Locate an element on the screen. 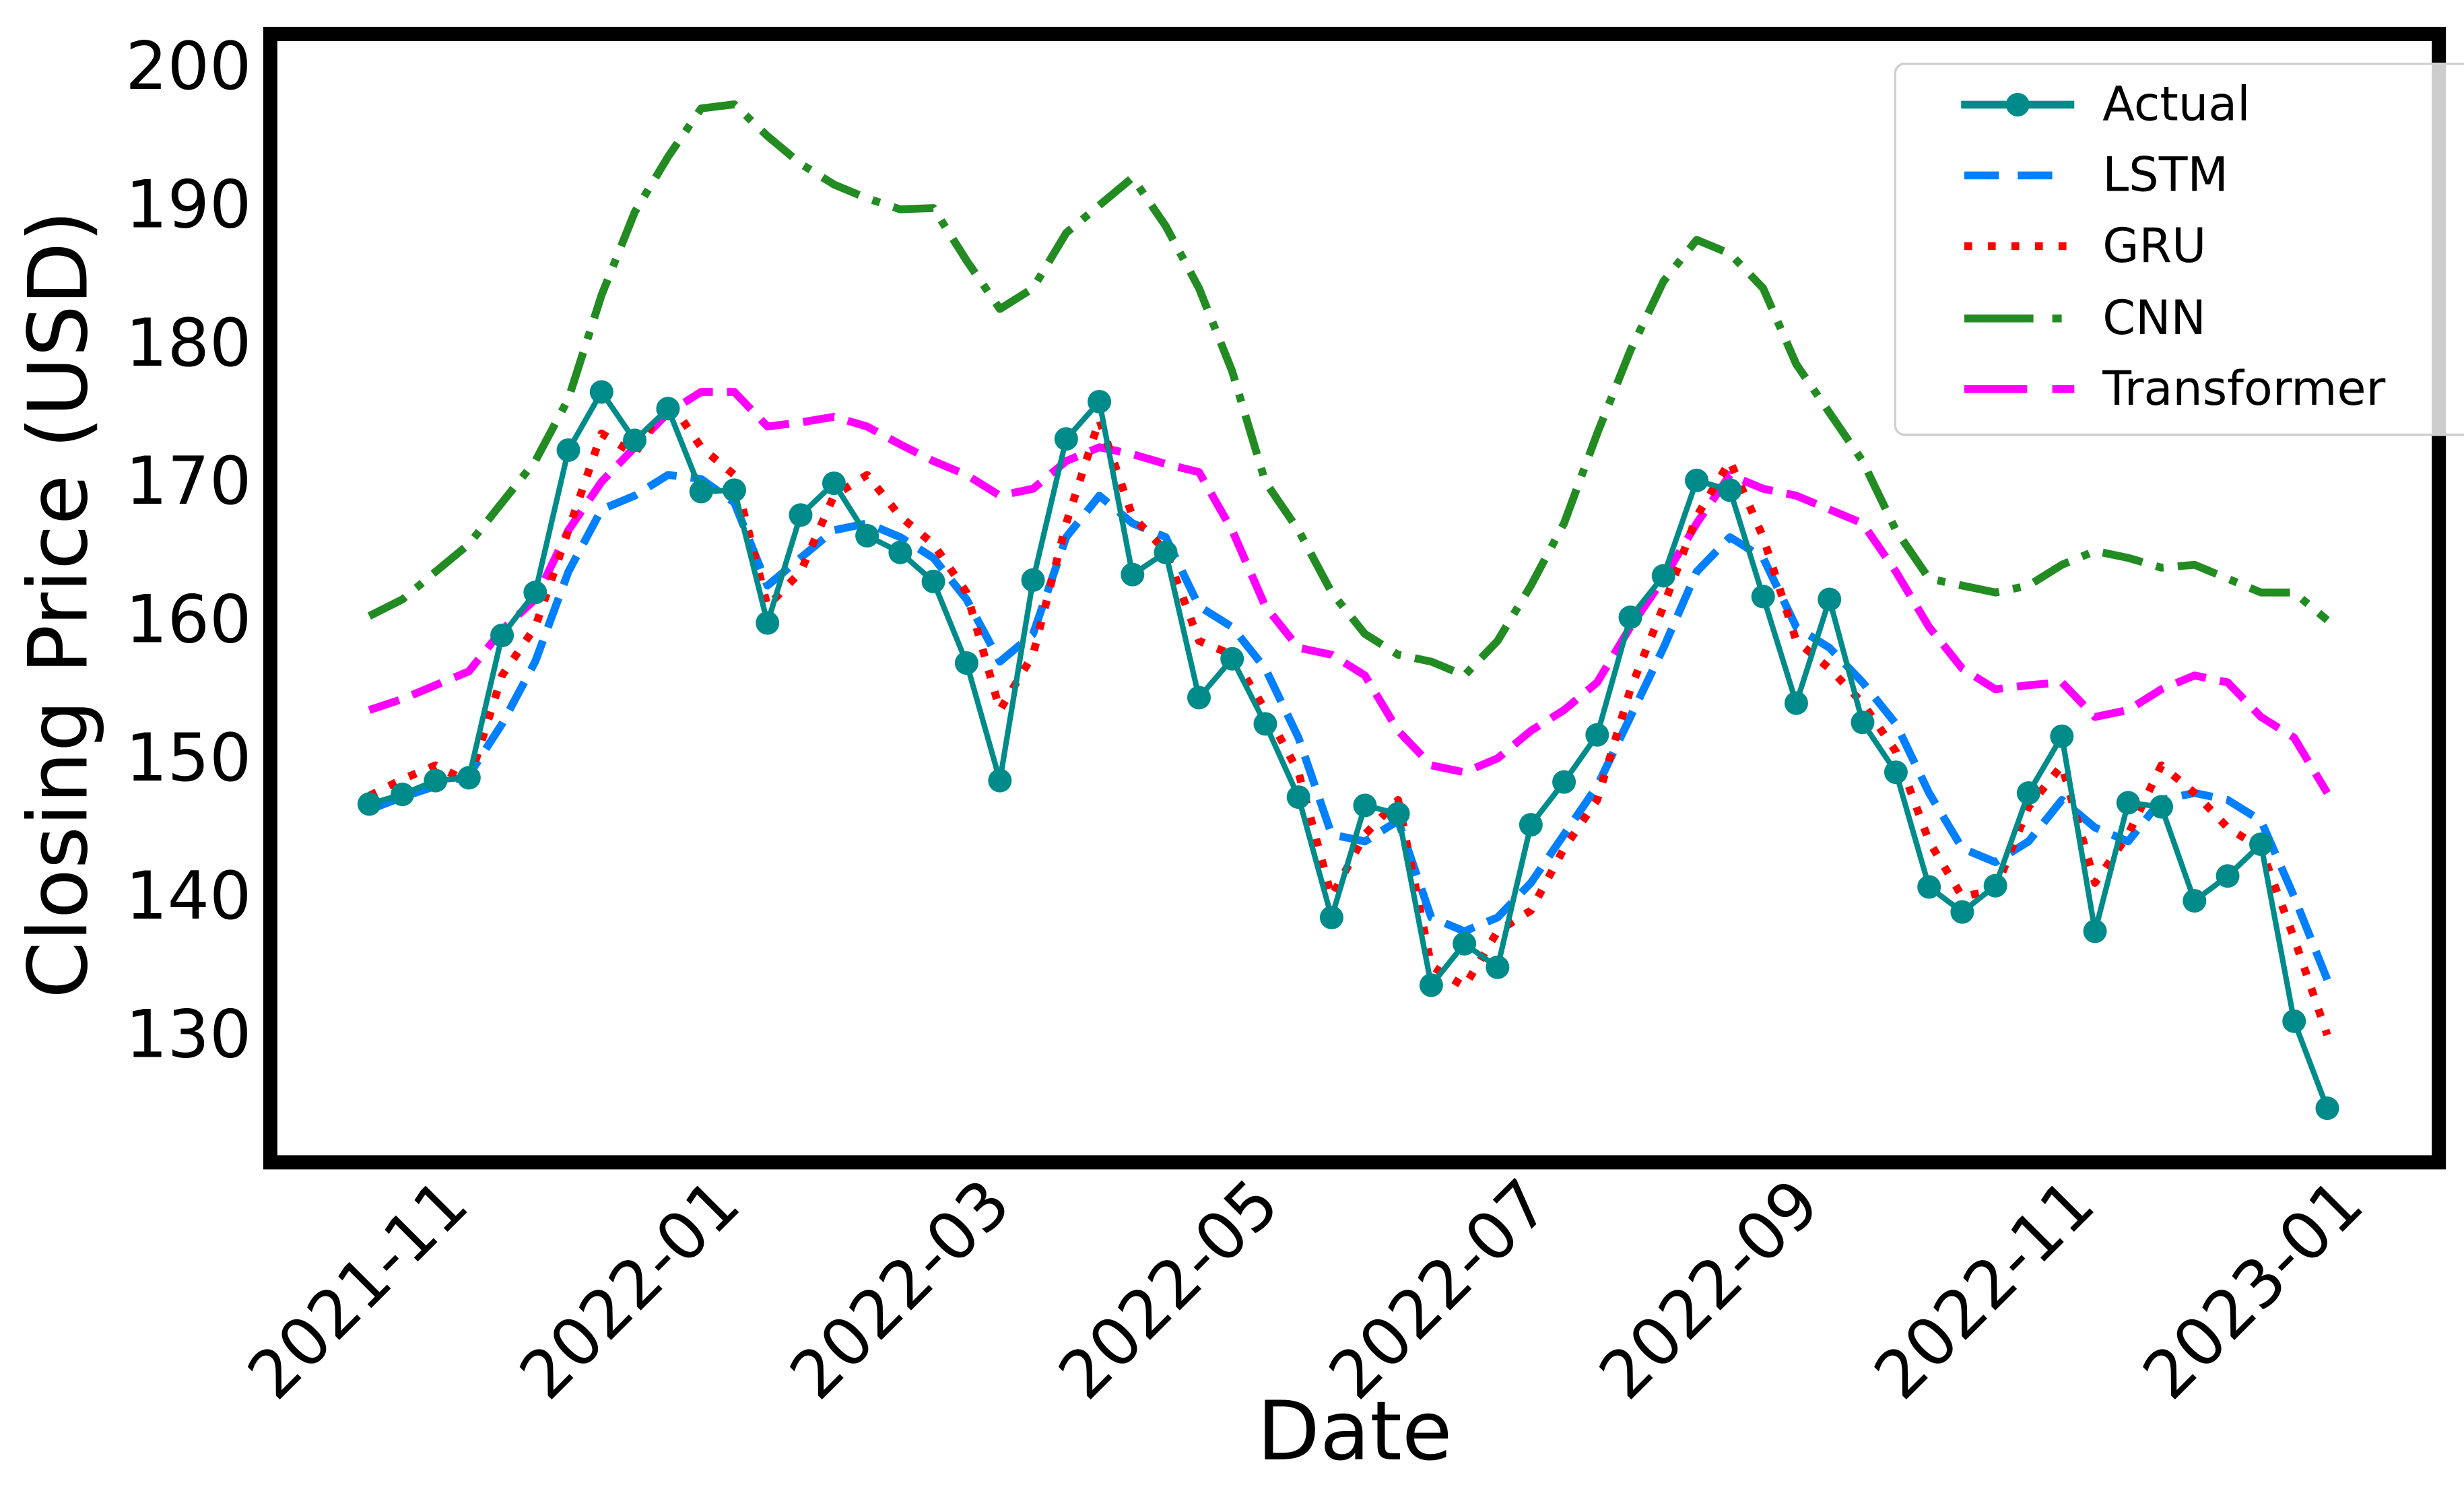 This screenshot has height=1487, width=2464. legend-label: Transformer is located at coordinates (2243, 389).